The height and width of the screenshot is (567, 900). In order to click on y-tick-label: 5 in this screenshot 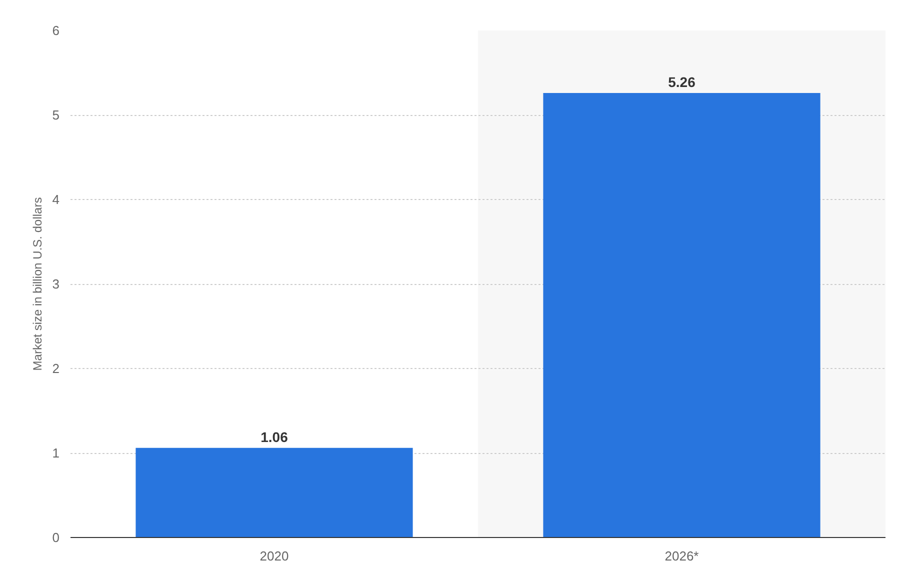, I will do `click(56, 115)`.